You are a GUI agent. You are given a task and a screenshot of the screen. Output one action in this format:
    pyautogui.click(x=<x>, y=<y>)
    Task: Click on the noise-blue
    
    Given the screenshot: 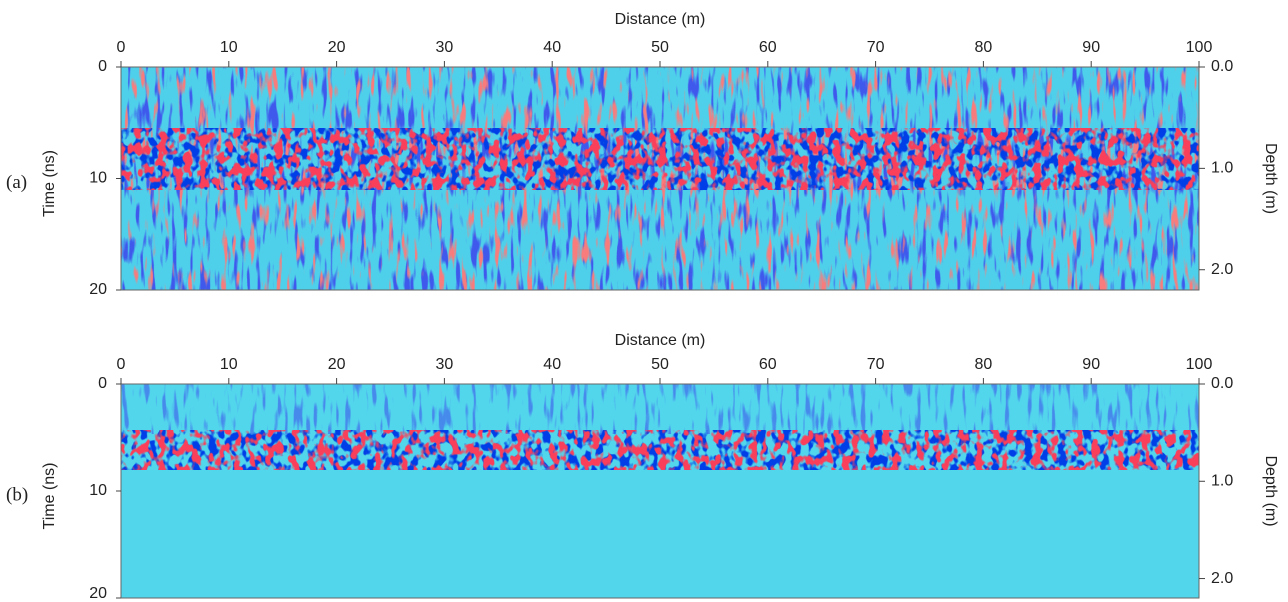 What is the action you would take?
    pyautogui.click(x=660, y=409)
    